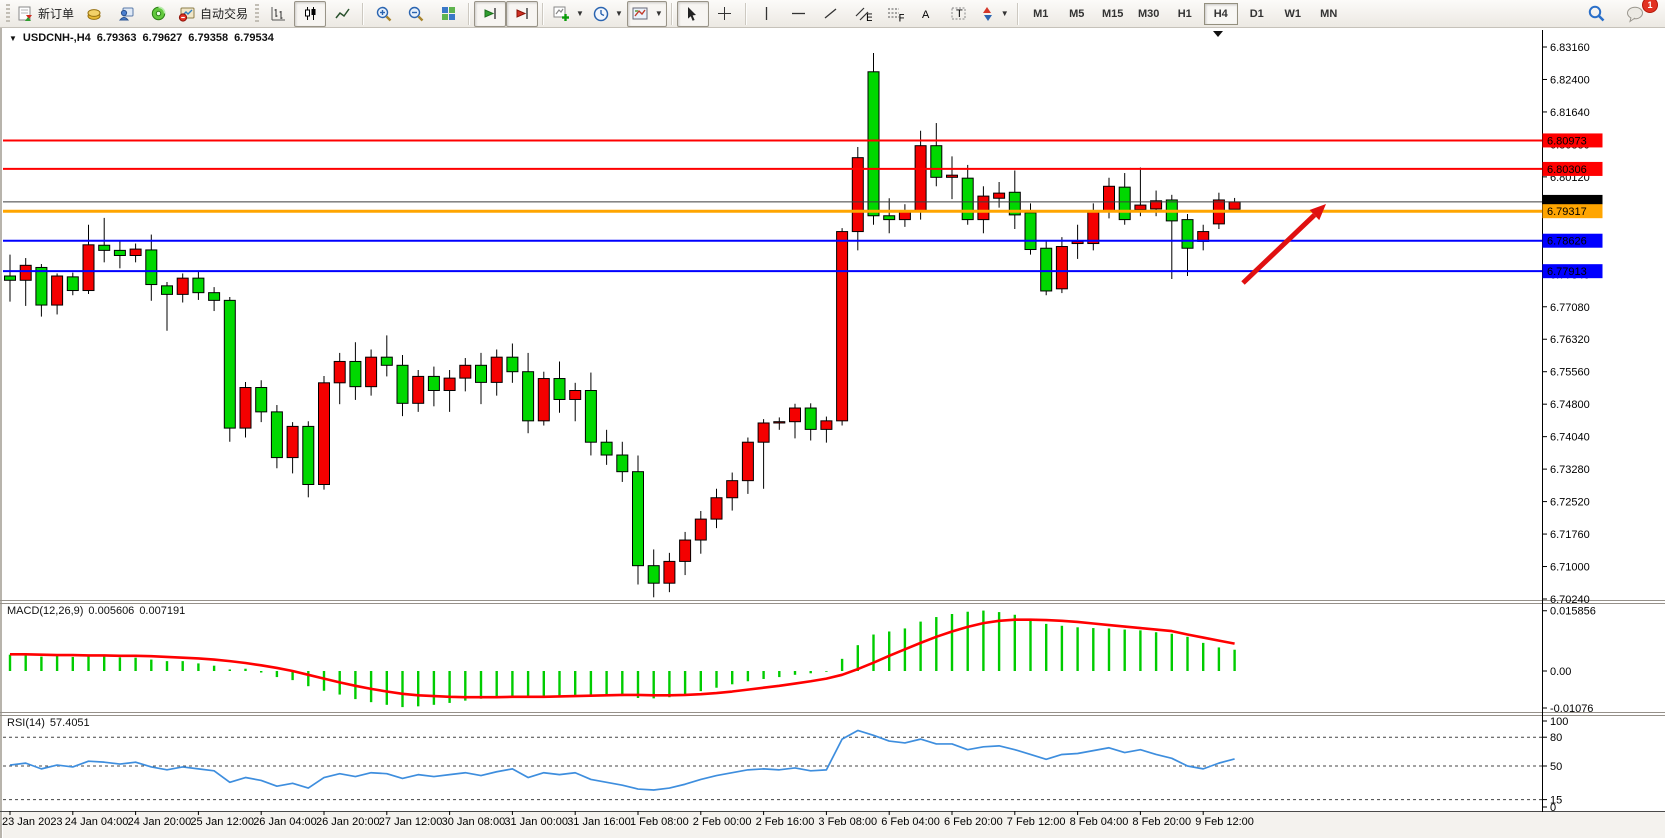 This screenshot has width=1665, height=838. I want to click on cursor-tool-button, so click(692, 13).